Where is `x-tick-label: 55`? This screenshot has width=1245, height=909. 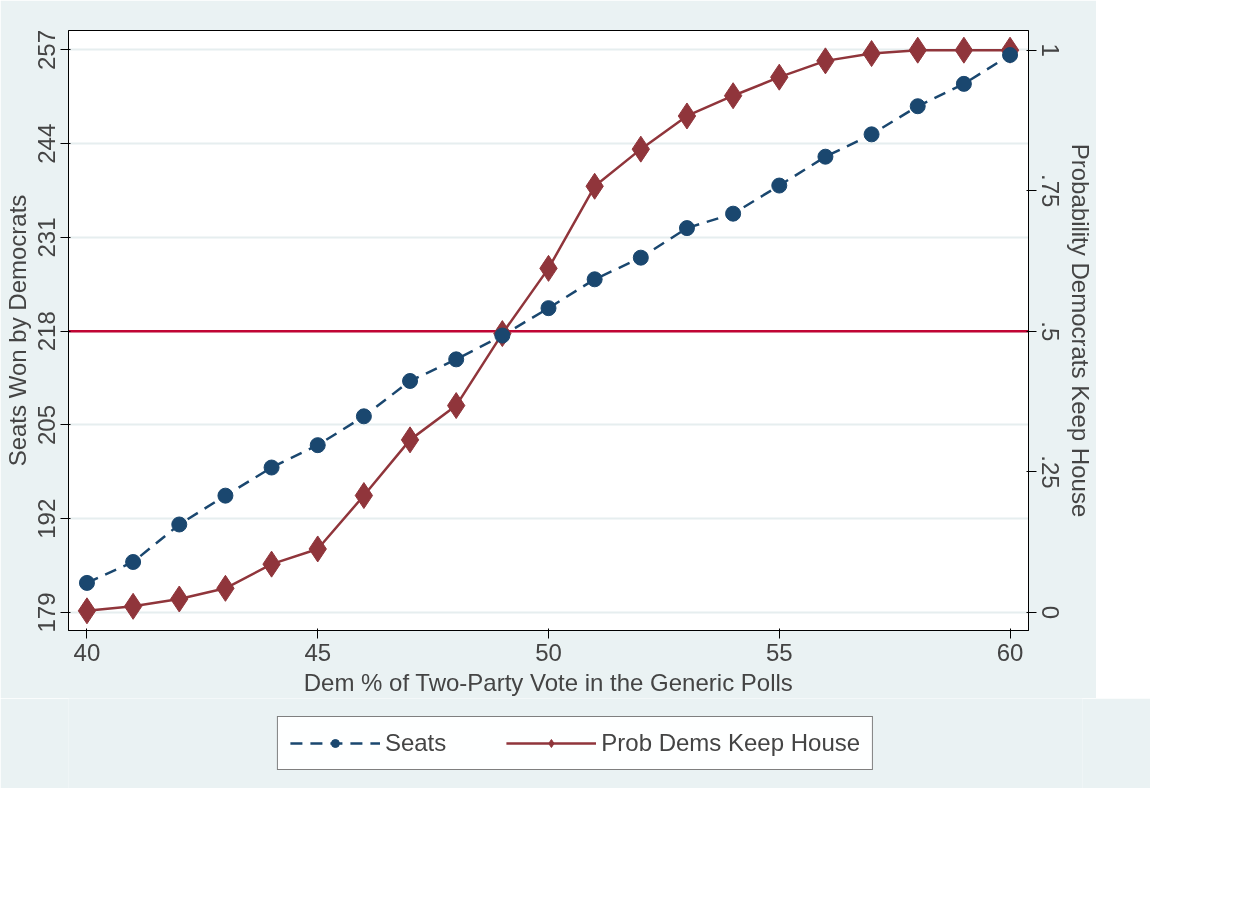
x-tick-label: 55 is located at coordinates (779, 652).